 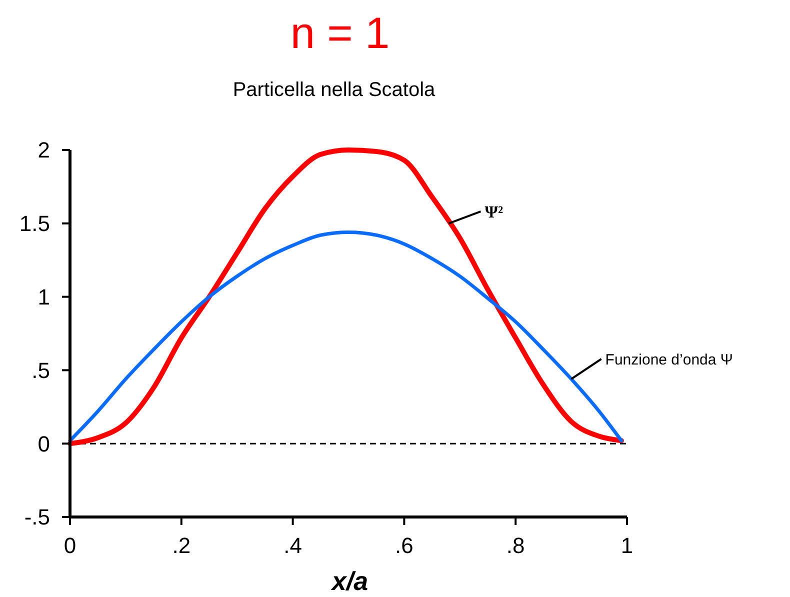 I want to click on y-tick-label: -.5, so click(x=37, y=517).